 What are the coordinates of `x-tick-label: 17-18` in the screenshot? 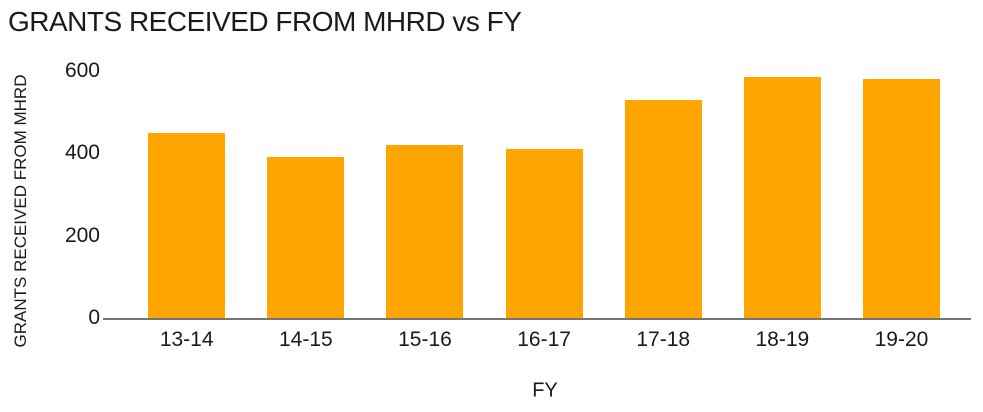 It's located at (663, 339).